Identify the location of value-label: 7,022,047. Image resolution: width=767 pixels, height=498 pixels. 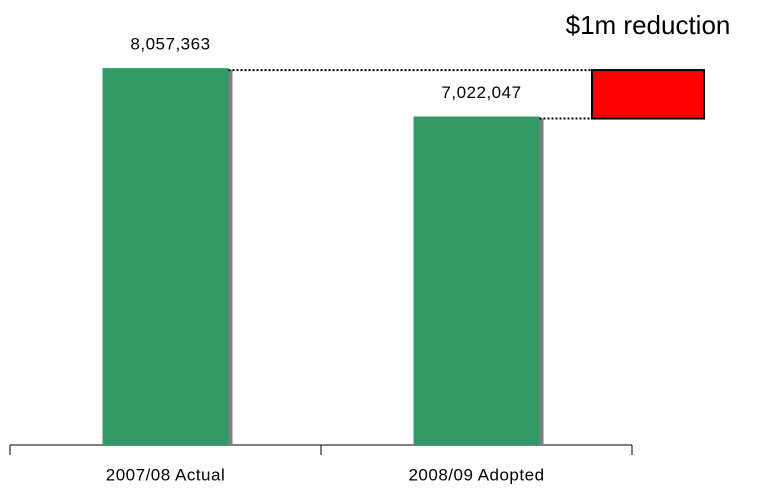
(481, 92).